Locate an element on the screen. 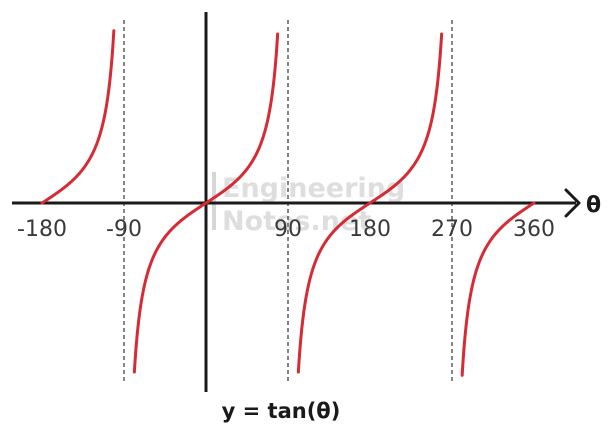 This screenshot has height=438, width=608. x-tick-label: 180 is located at coordinates (370, 229).